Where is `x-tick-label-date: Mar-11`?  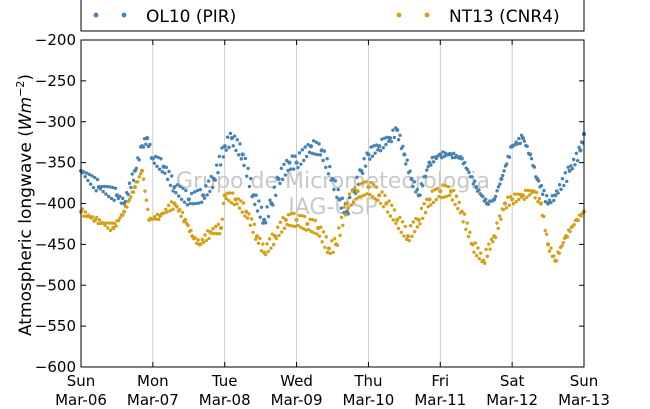
x-tick-label-date: Mar-11 is located at coordinates (440, 400).